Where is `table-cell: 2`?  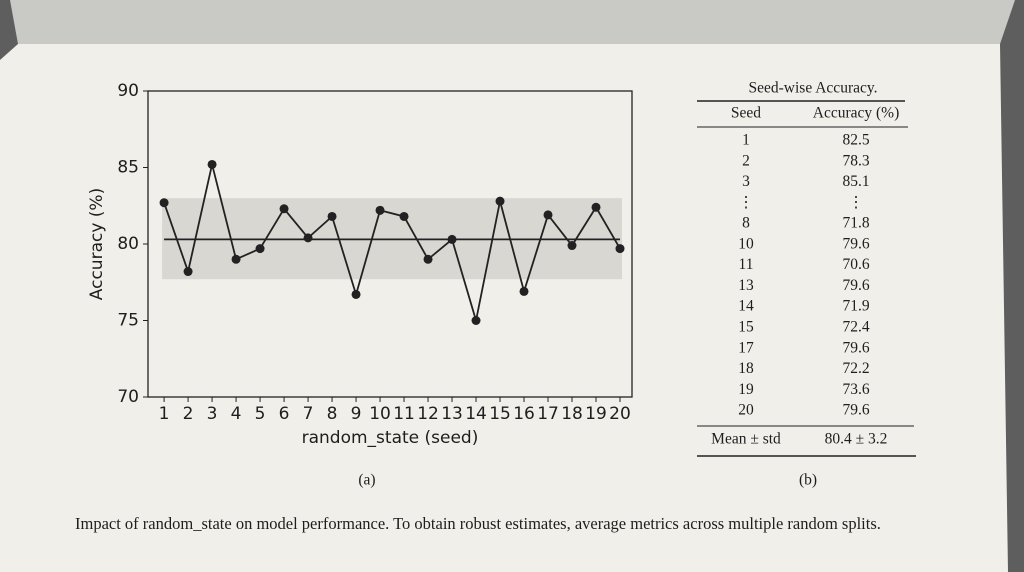 table-cell: 2 is located at coordinates (746, 160).